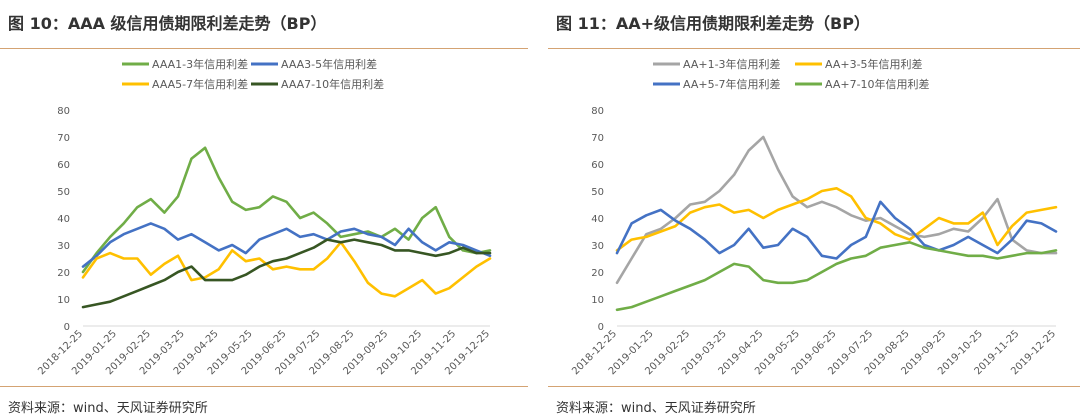  What do you see at coordinates (597, 138) in the screenshot?
I see `chart2-ytick-70: 70` at bounding box center [597, 138].